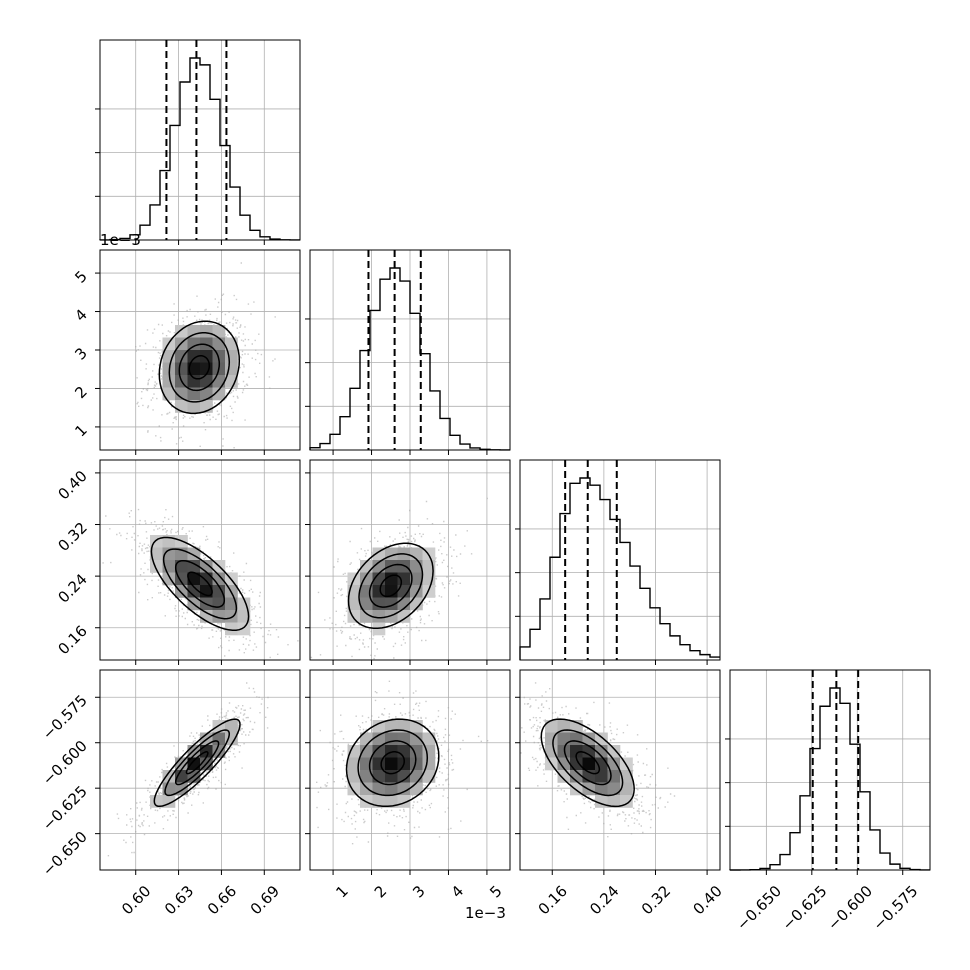 The height and width of the screenshot is (970, 970). Describe the element at coordinates (65, 717) in the screenshot. I see `y-tick-label: −0.575` at that location.